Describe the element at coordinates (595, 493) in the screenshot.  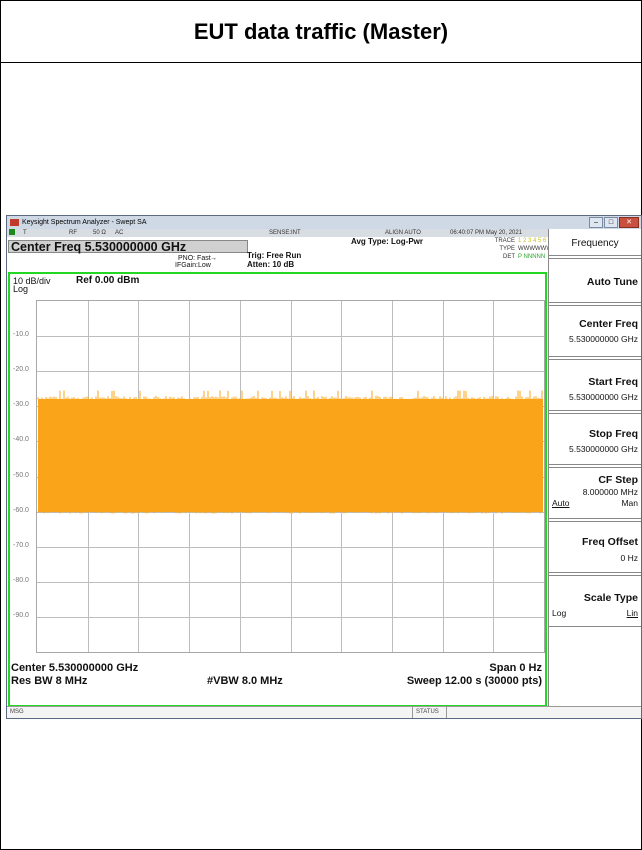
I see `softkey-cf-step: CF Step 8.000000 MHz Auto Man` at that location.